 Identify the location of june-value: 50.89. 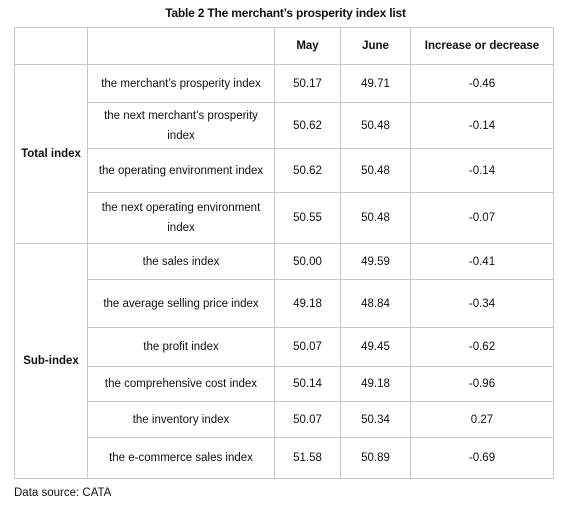
(375, 458).